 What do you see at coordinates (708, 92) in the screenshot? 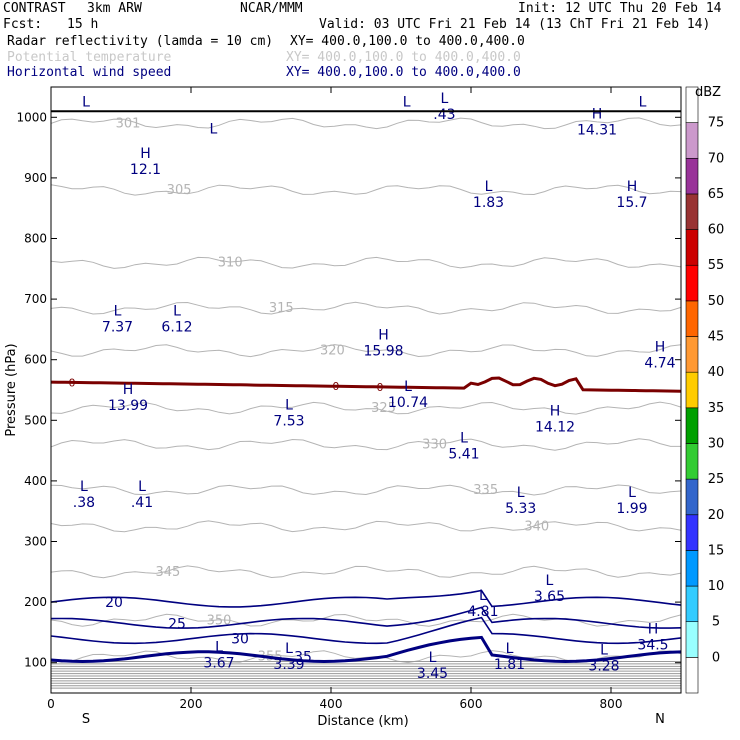
I see `colorbar-unit: dBZ` at bounding box center [708, 92].